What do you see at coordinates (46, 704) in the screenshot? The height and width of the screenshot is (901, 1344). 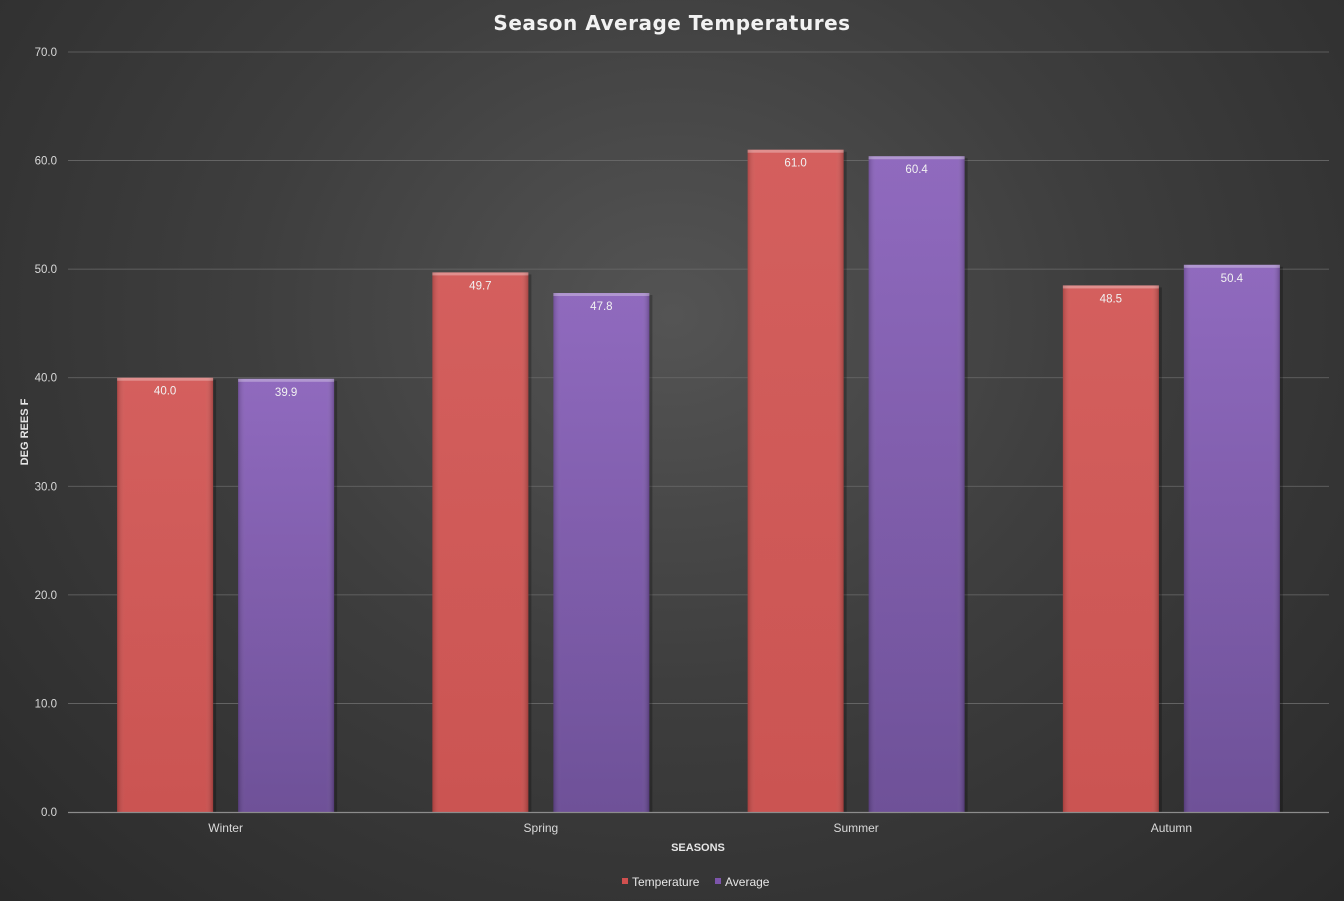 I see `y-tick-label: 10.0` at bounding box center [46, 704].